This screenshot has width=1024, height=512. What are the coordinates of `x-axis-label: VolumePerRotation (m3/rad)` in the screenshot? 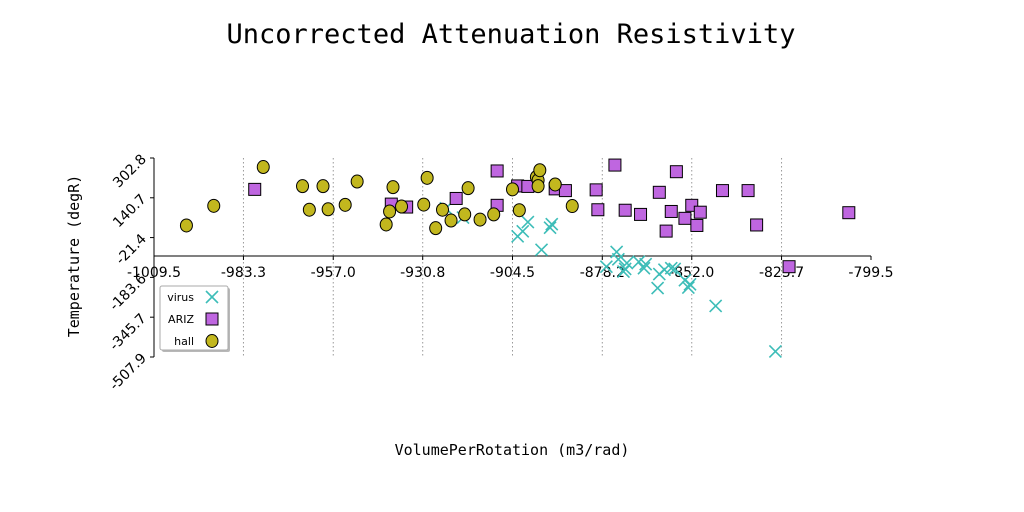 It's located at (512, 450).